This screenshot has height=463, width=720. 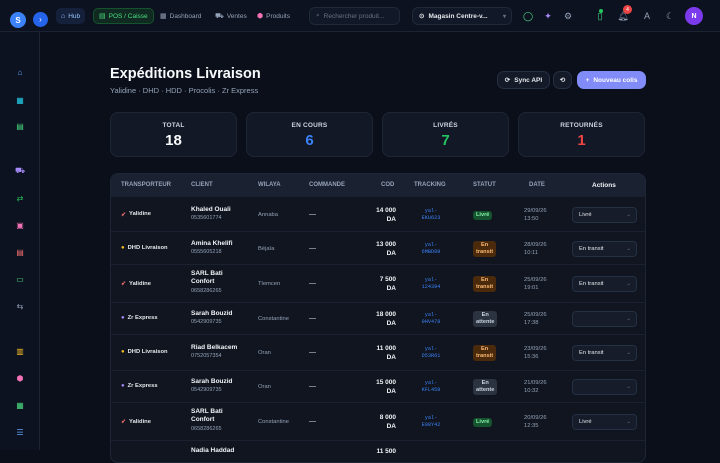 What do you see at coordinates (600, 15) in the screenshot?
I see `phone-icon: ▯` at bounding box center [600, 15].